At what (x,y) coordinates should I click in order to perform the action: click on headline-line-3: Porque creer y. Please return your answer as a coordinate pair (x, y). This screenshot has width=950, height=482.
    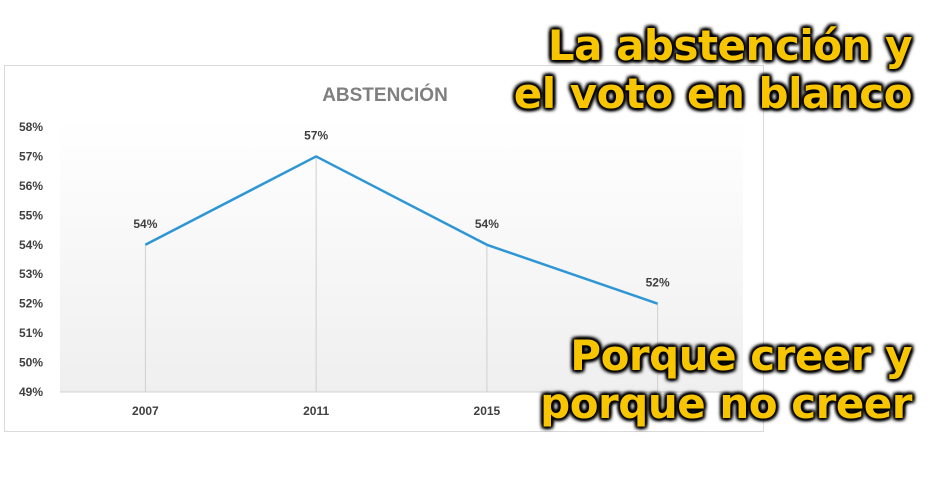
    Looking at the image, I should click on (741, 355).